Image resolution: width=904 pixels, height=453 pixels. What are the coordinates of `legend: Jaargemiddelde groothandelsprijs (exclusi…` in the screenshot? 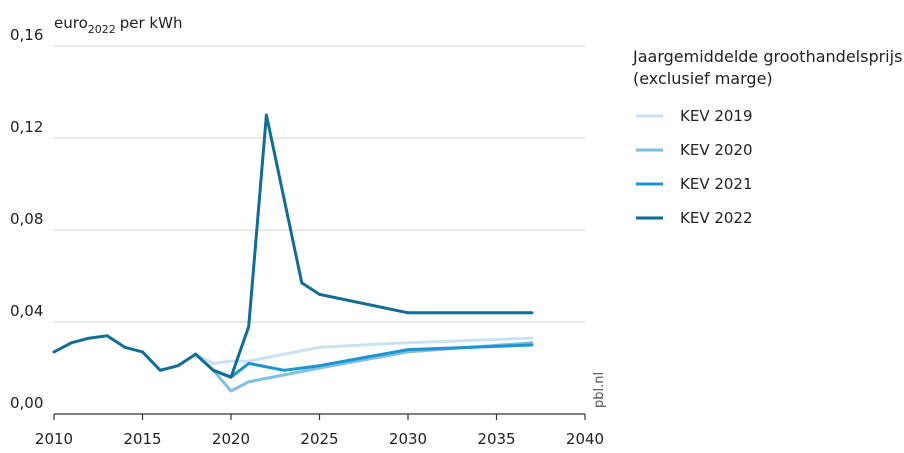 It's located at (767, 137).